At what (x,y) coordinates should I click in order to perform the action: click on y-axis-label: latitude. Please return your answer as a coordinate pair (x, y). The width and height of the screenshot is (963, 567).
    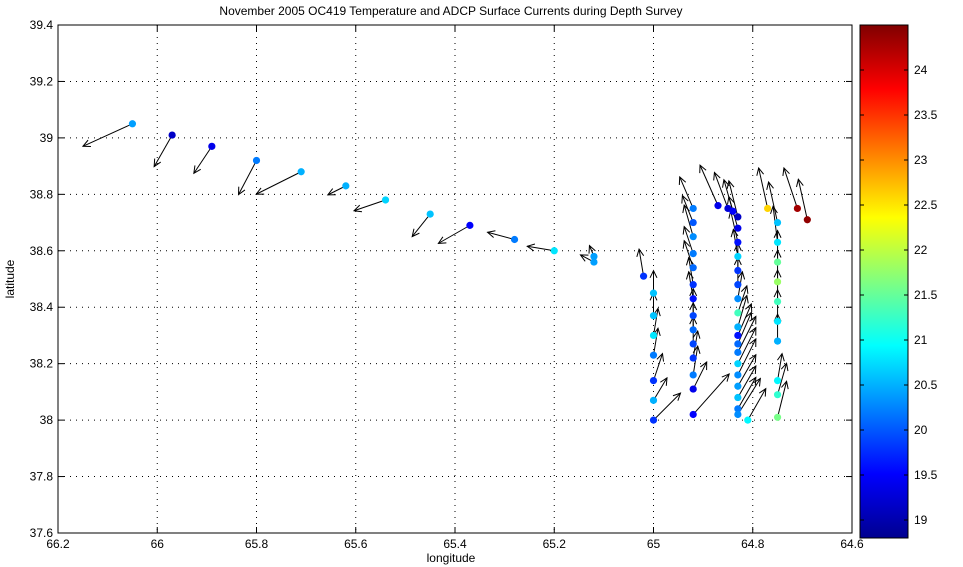
    Looking at the image, I should click on (10, 278).